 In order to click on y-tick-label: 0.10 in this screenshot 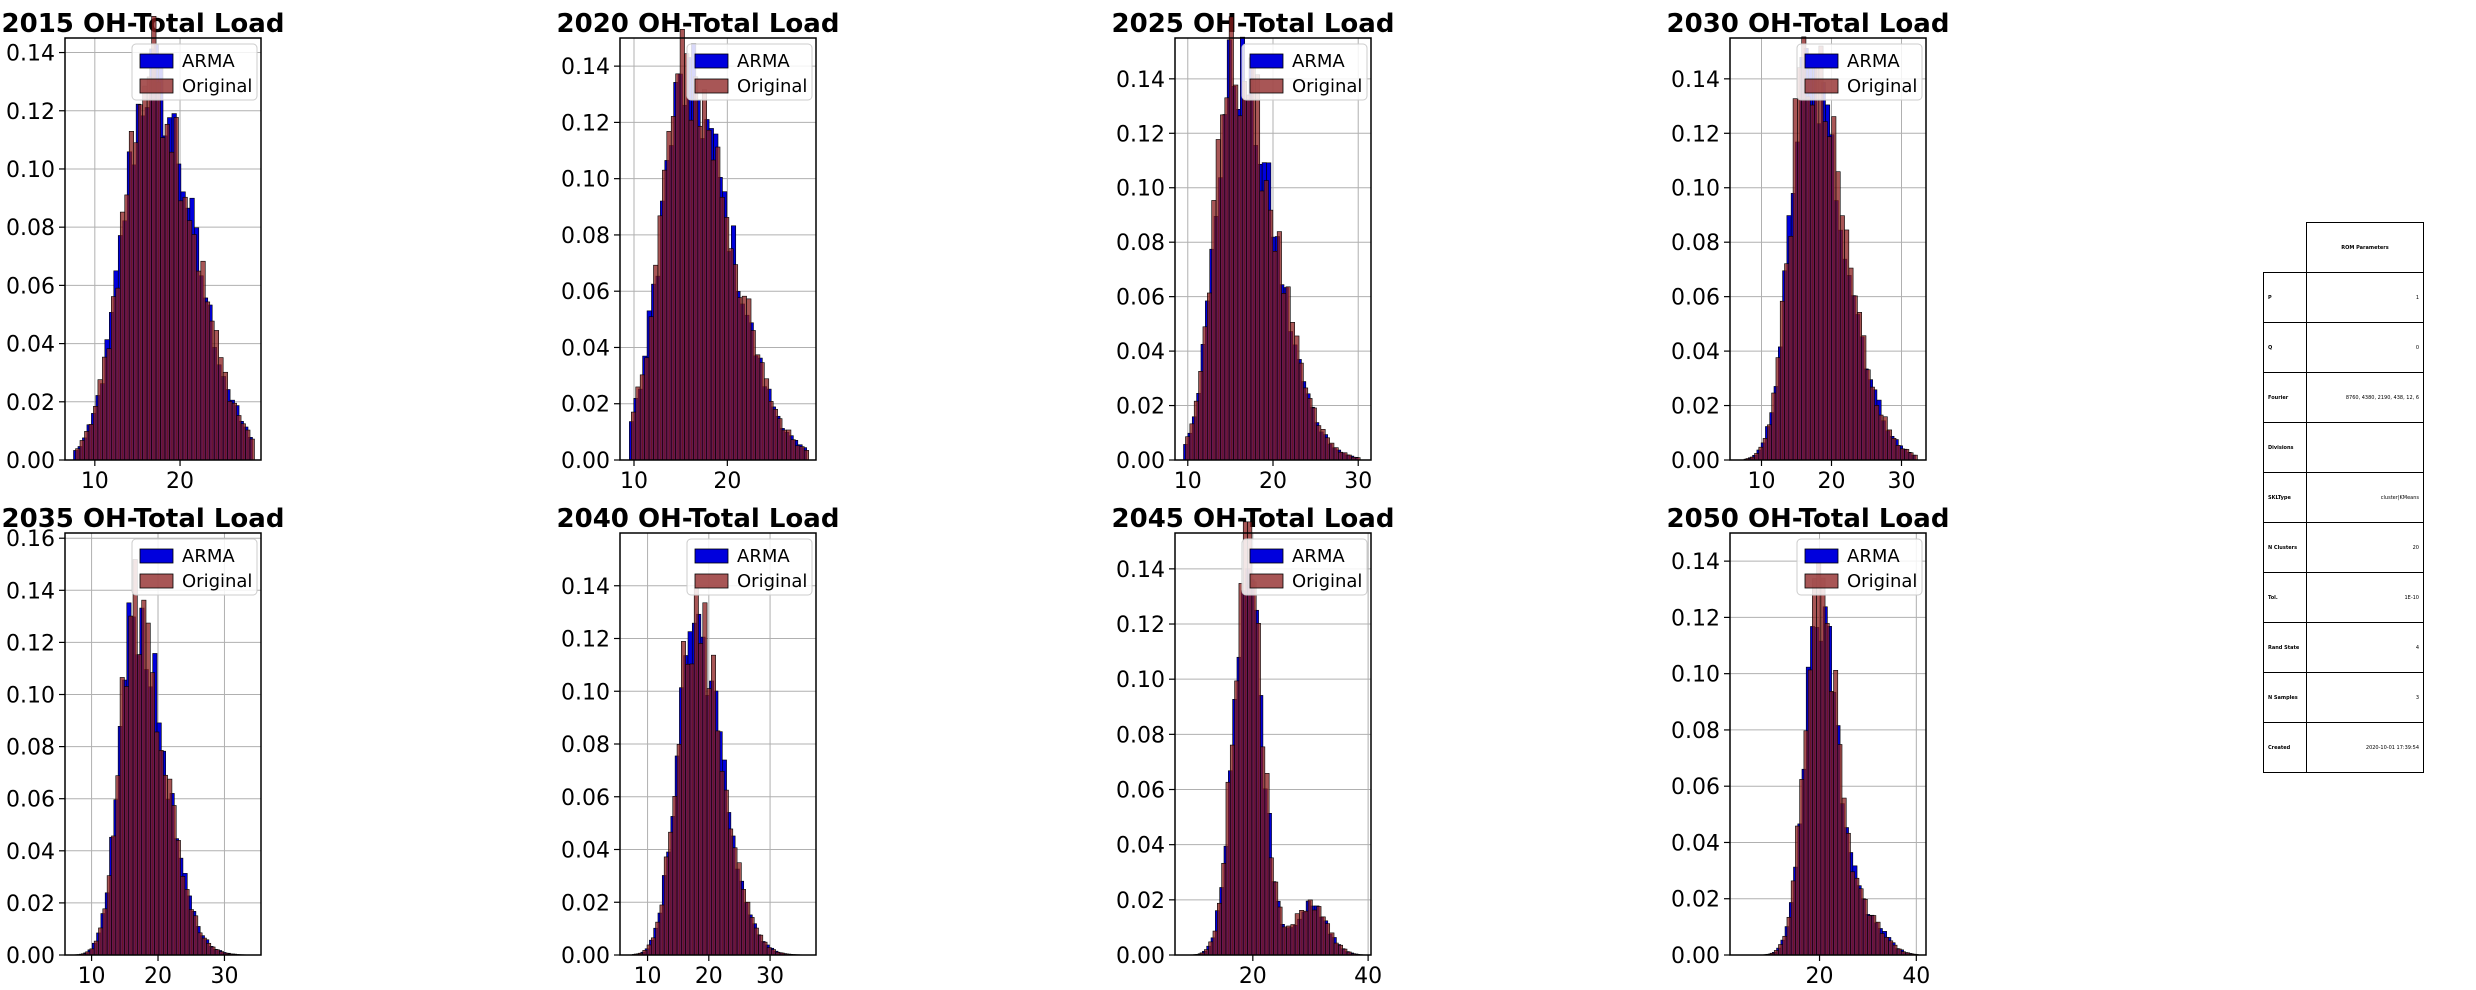, I will do `click(585, 180)`.